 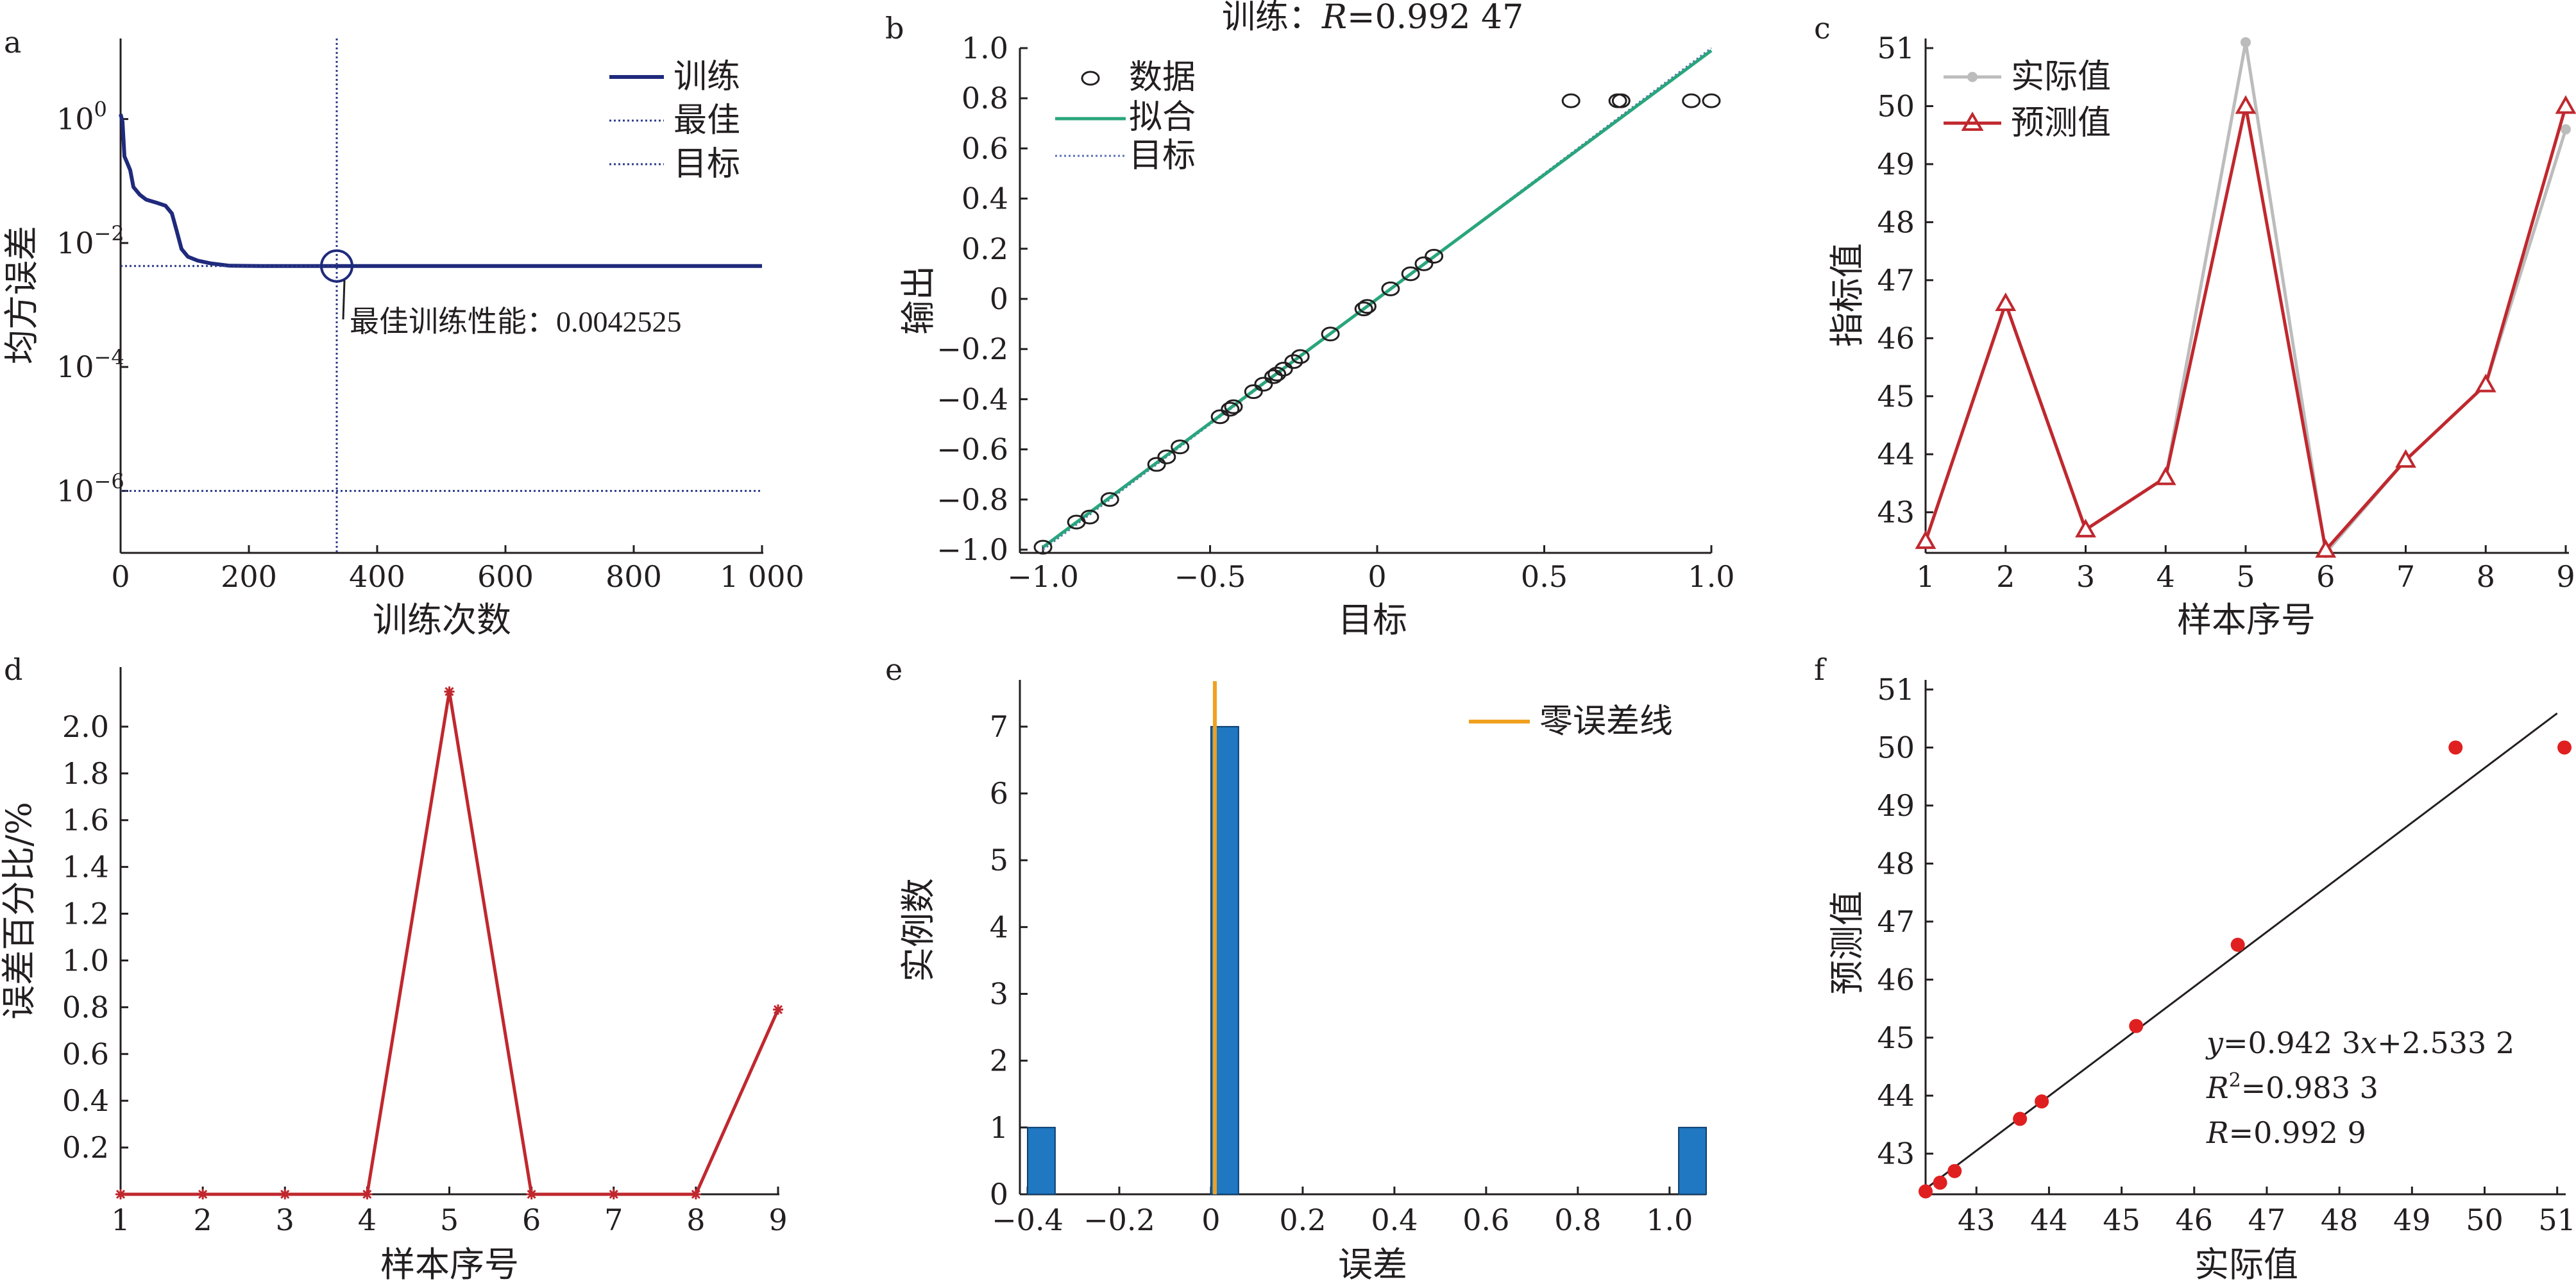 I want to click on y-tick-label: 51, so click(x=1896, y=48).